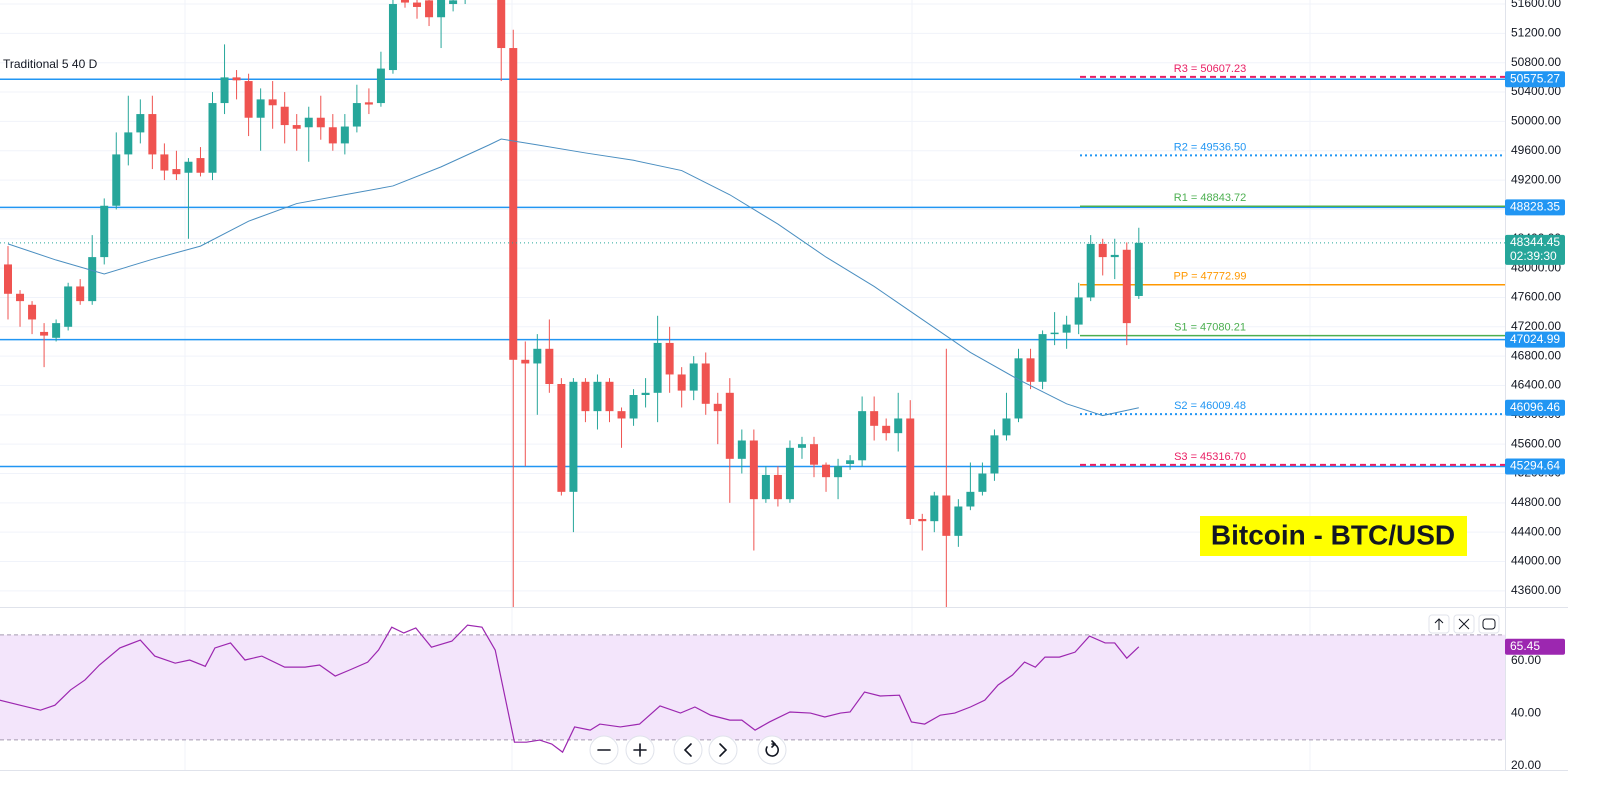 The width and height of the screenshot is (1610, 791). What do you see at coordinates (1210, 457) in the screenshot?
I see `pivot-label: S3 = 45316.70` at bounding box center [1210, 457].